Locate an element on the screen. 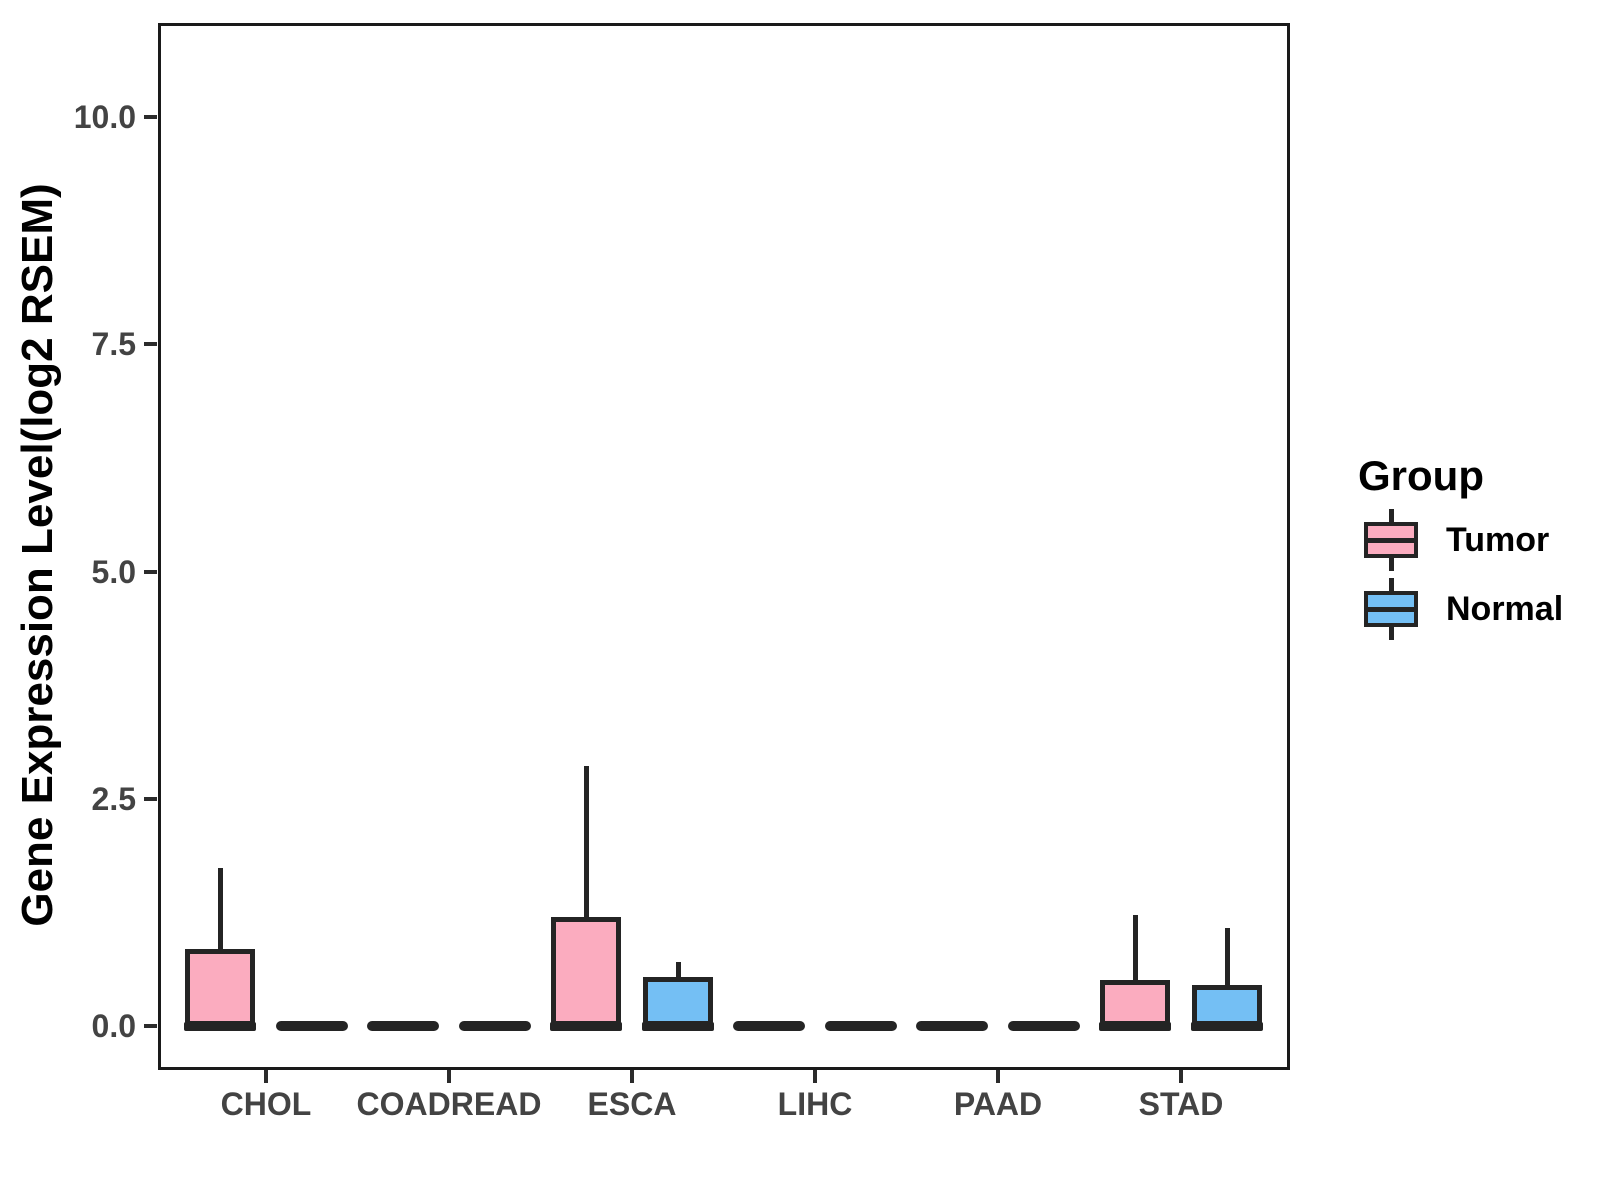  x-tick-label-chol: CHOL is located at coordinates (266, 1104).